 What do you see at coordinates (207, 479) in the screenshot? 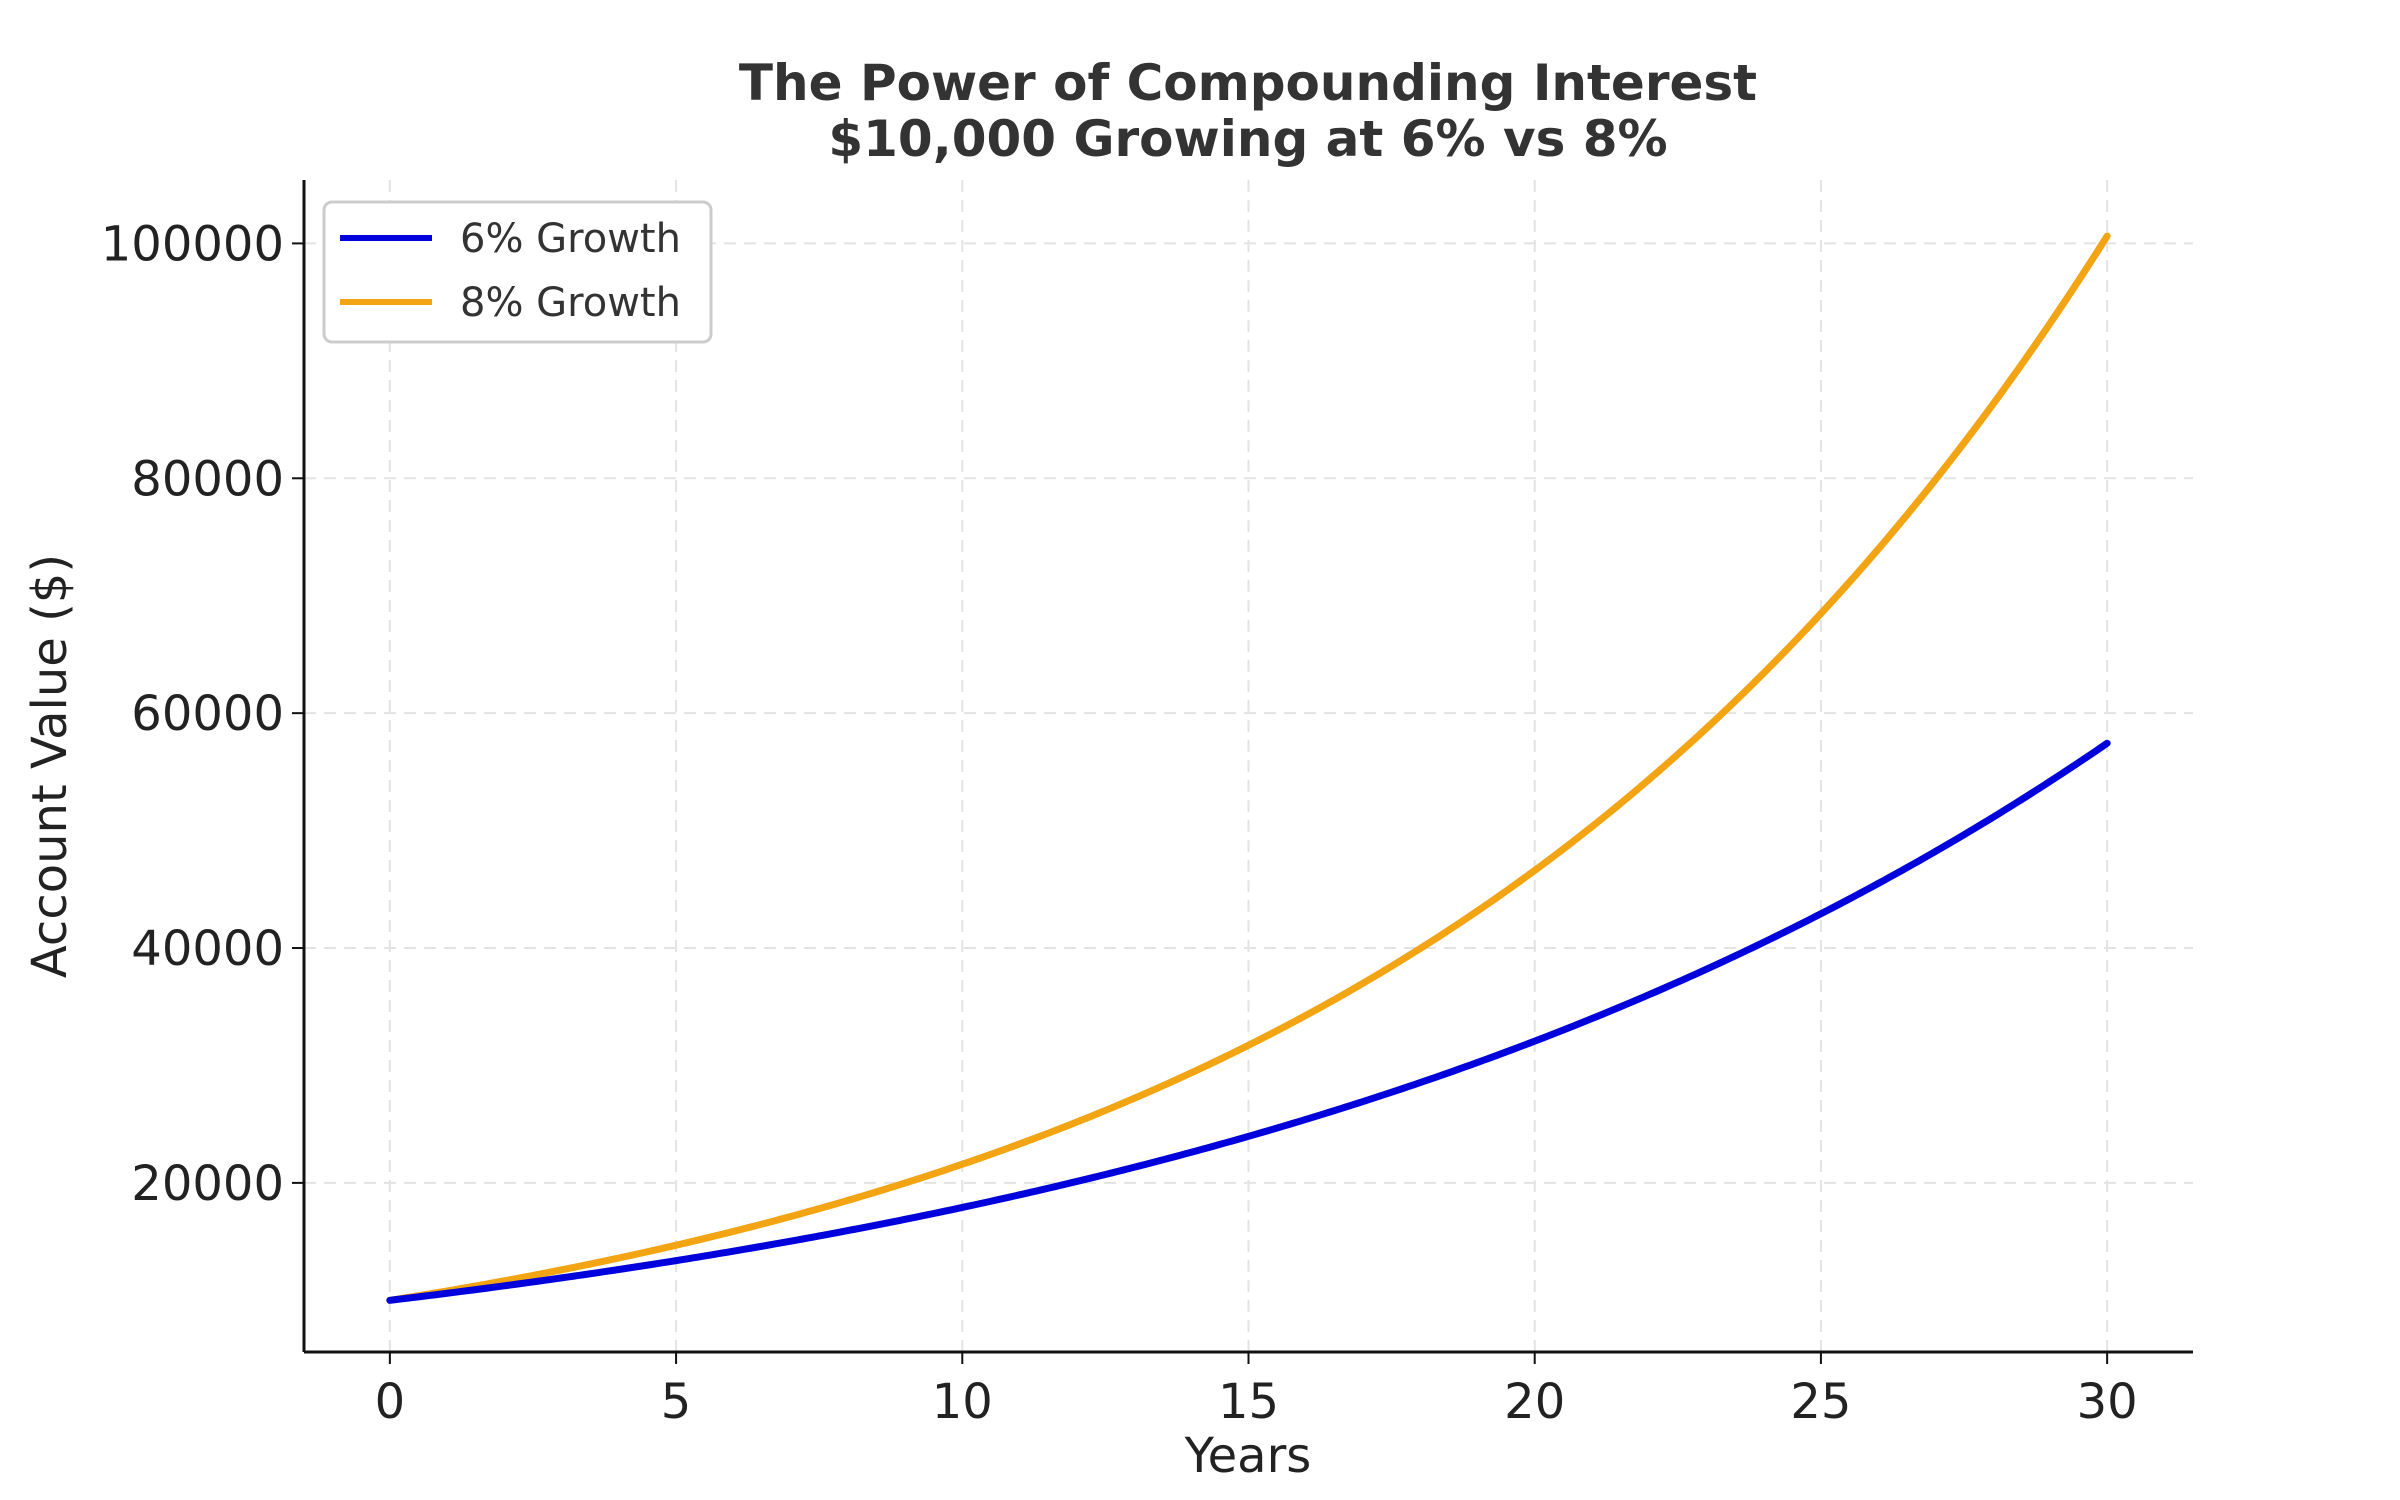
I see `y-tick-label: 80000` at bounding box center [207, 479].